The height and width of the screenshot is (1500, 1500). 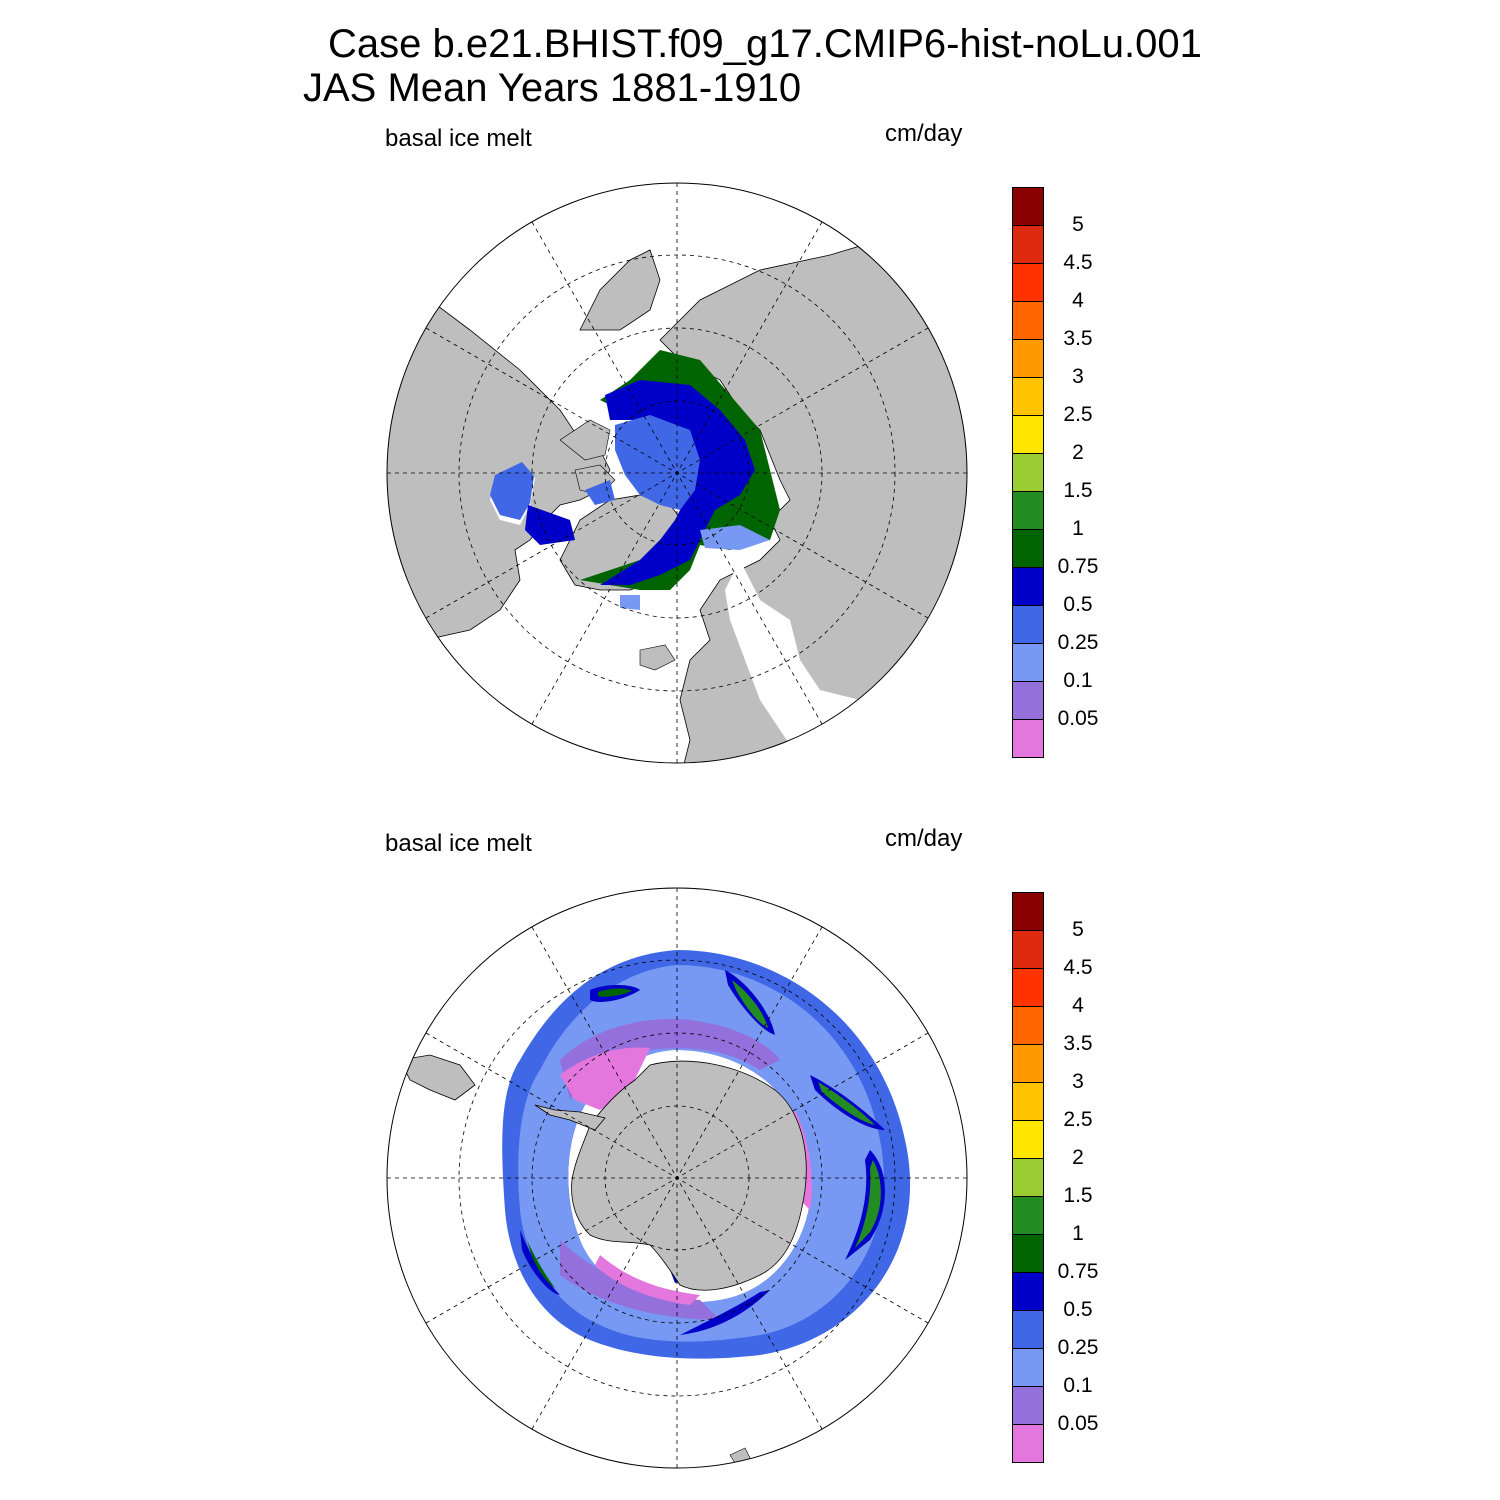 What do you see at coordinates (458, 843) in the screenshot?
I see `south-variable-label: basal ice melt` at bounding box center [458, 843].